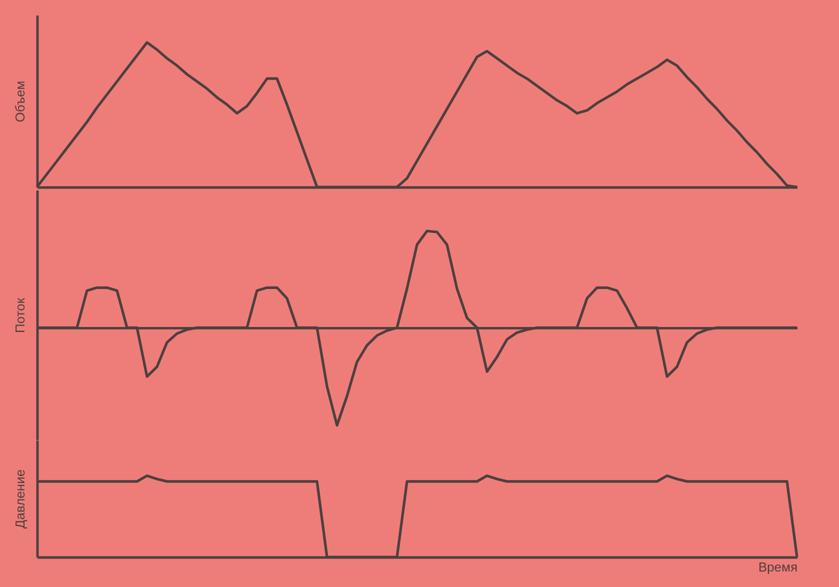 The image size is (839, 587). Describe the element at coordinates (20, 316) in the screenshot. I see `y-axis-title: Поток` at that location.